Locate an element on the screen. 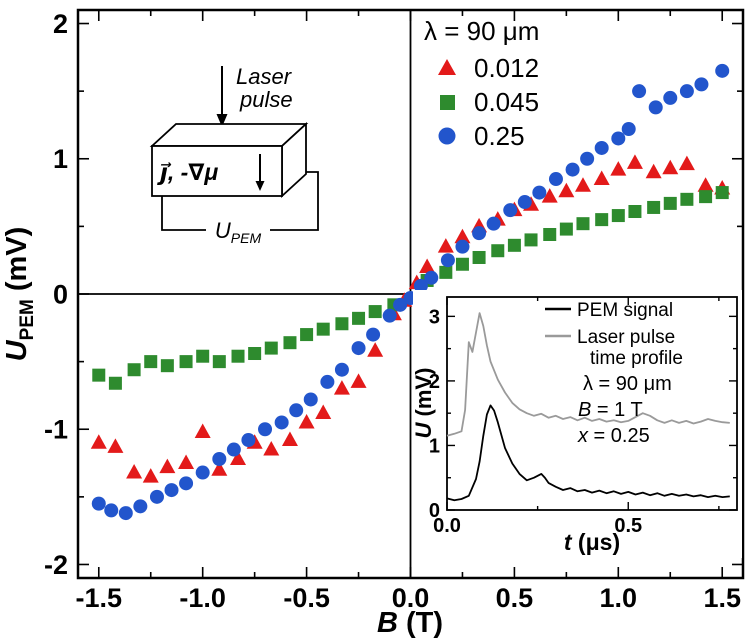 The width and height of the screenshot is (750, 641). inset-legend-label: Laser pulse is located at coordinates (626, 337).